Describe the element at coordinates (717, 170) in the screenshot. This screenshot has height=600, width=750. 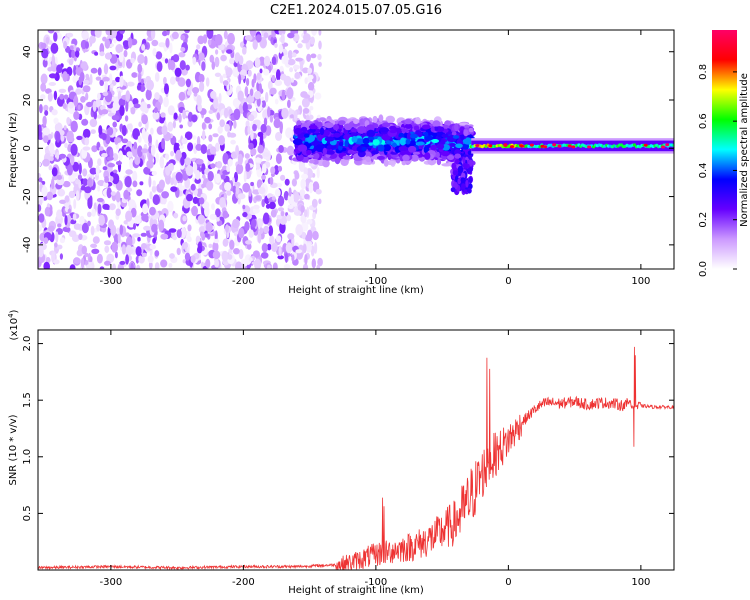
I see `colorbar-ticks: 0.0 0.2 0.4 0.6 0.8` at that location.